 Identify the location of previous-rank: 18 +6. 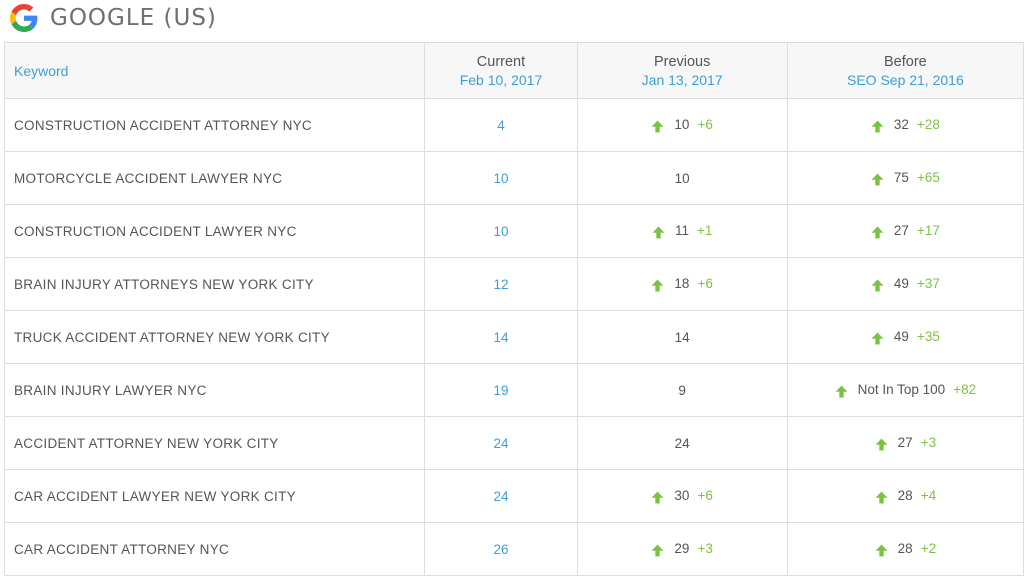
(682, 283).